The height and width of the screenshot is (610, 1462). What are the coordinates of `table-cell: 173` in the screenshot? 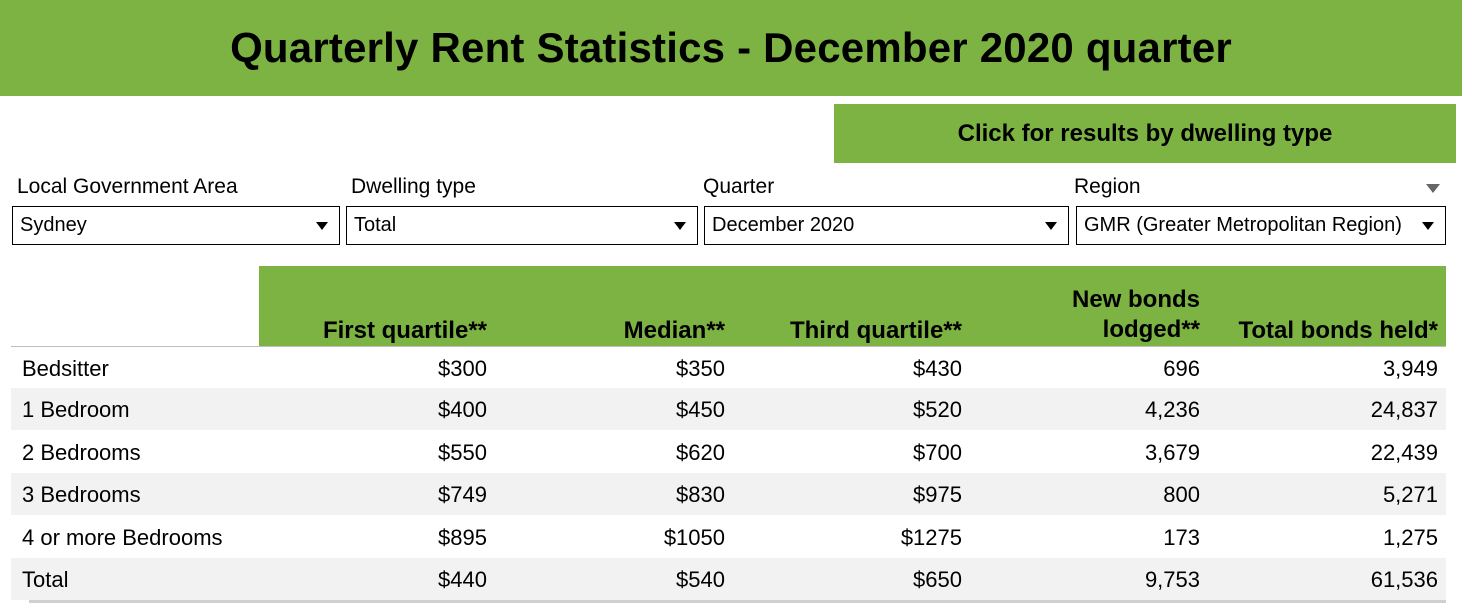 It's located at (1181, 537).